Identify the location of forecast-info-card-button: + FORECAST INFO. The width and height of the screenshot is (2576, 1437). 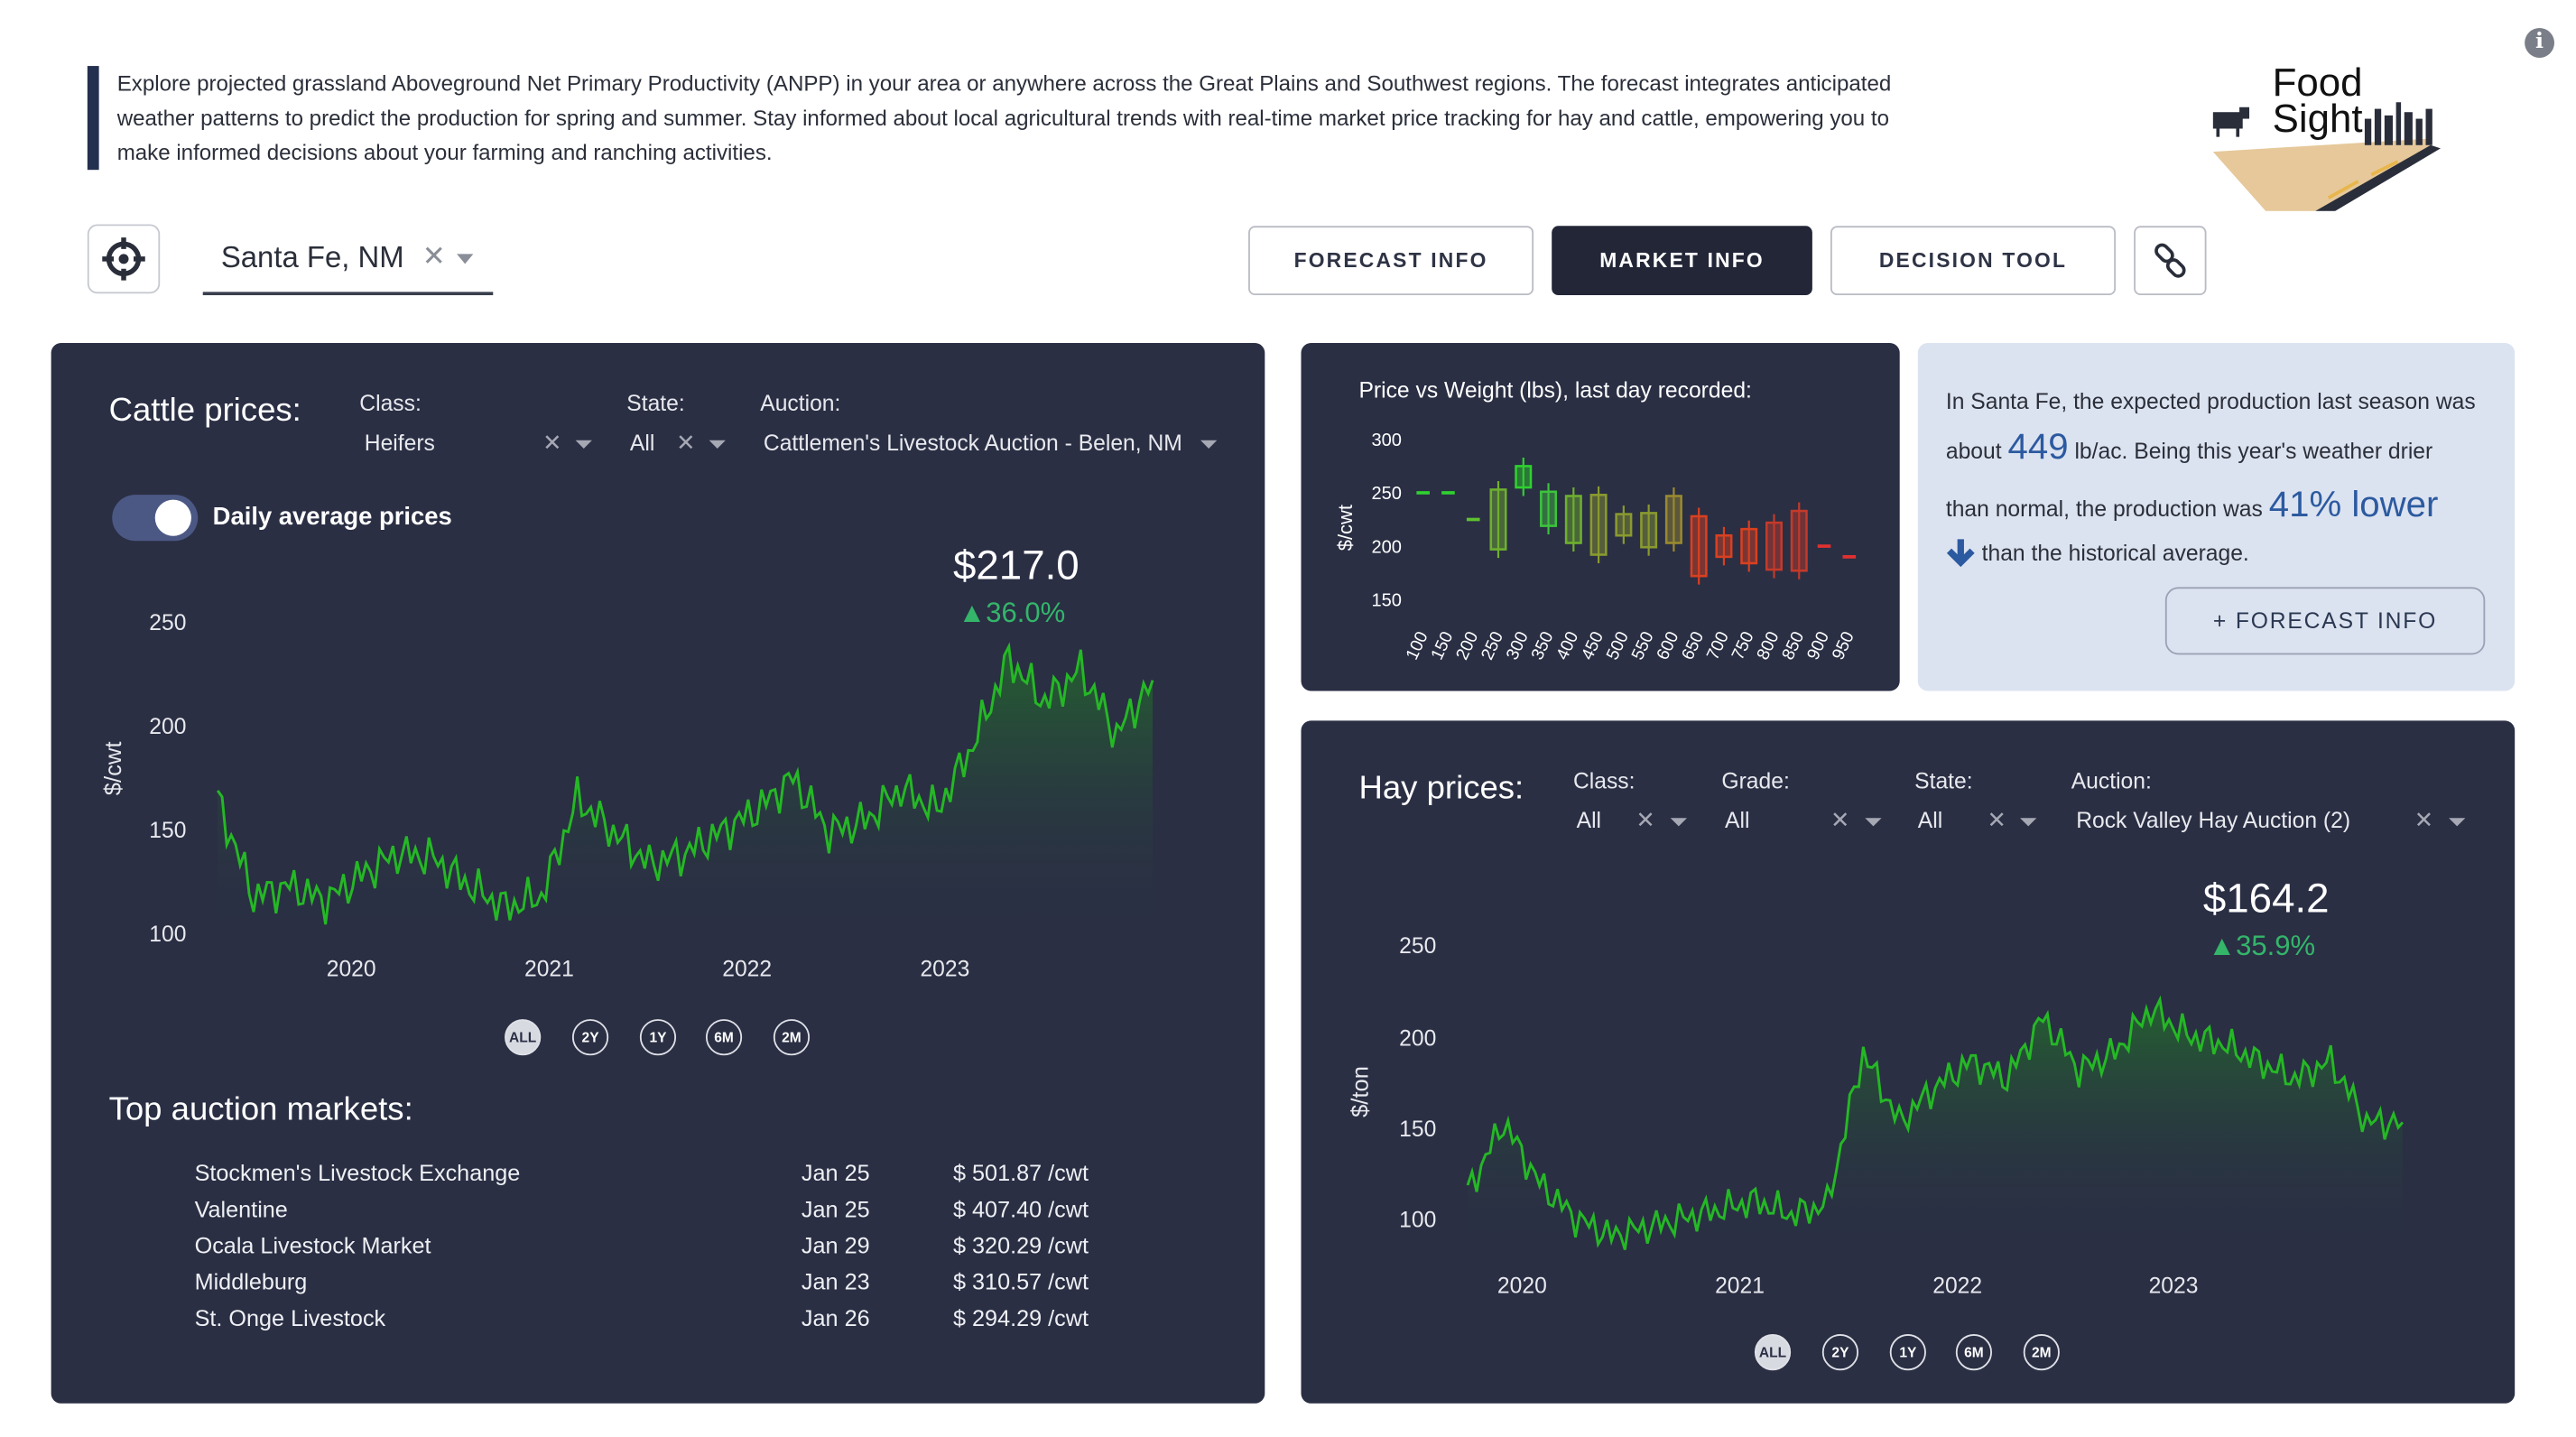
(2325, 621).